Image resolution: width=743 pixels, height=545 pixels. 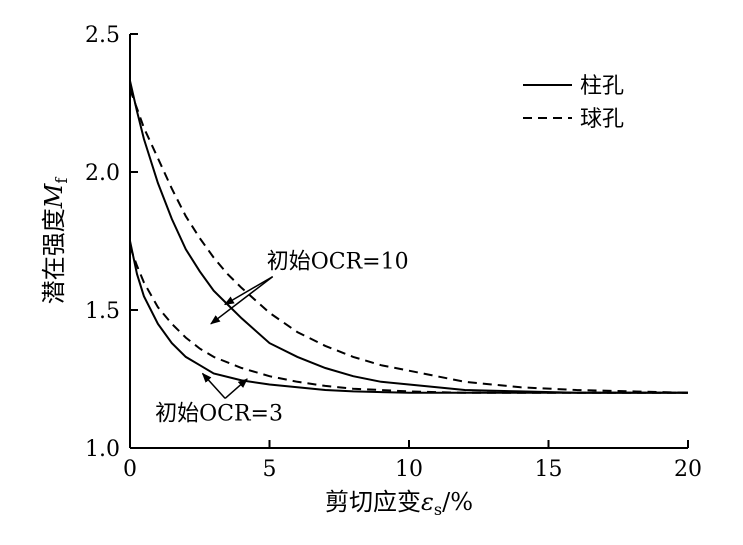 I want to click on x-axis-title-unit: /%, so click(x=457, y=502).